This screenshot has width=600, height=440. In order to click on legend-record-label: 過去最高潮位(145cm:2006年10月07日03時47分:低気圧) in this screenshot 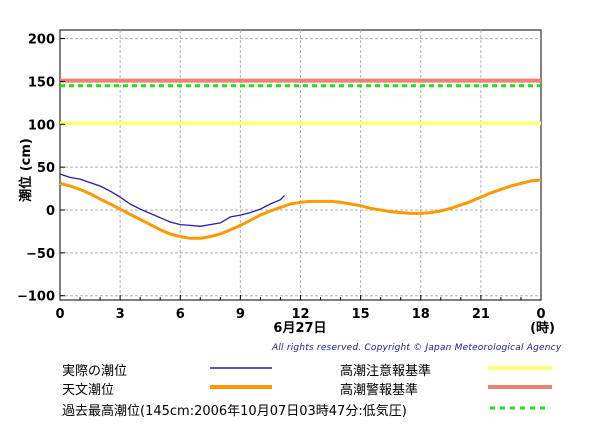, I will do `click(234, 411)`.